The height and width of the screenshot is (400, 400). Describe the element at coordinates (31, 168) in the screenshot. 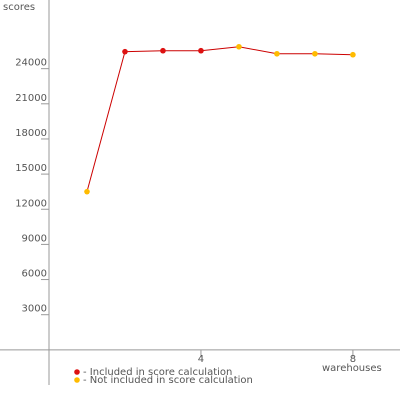

I see `y-tick-label: 15000` at that location.